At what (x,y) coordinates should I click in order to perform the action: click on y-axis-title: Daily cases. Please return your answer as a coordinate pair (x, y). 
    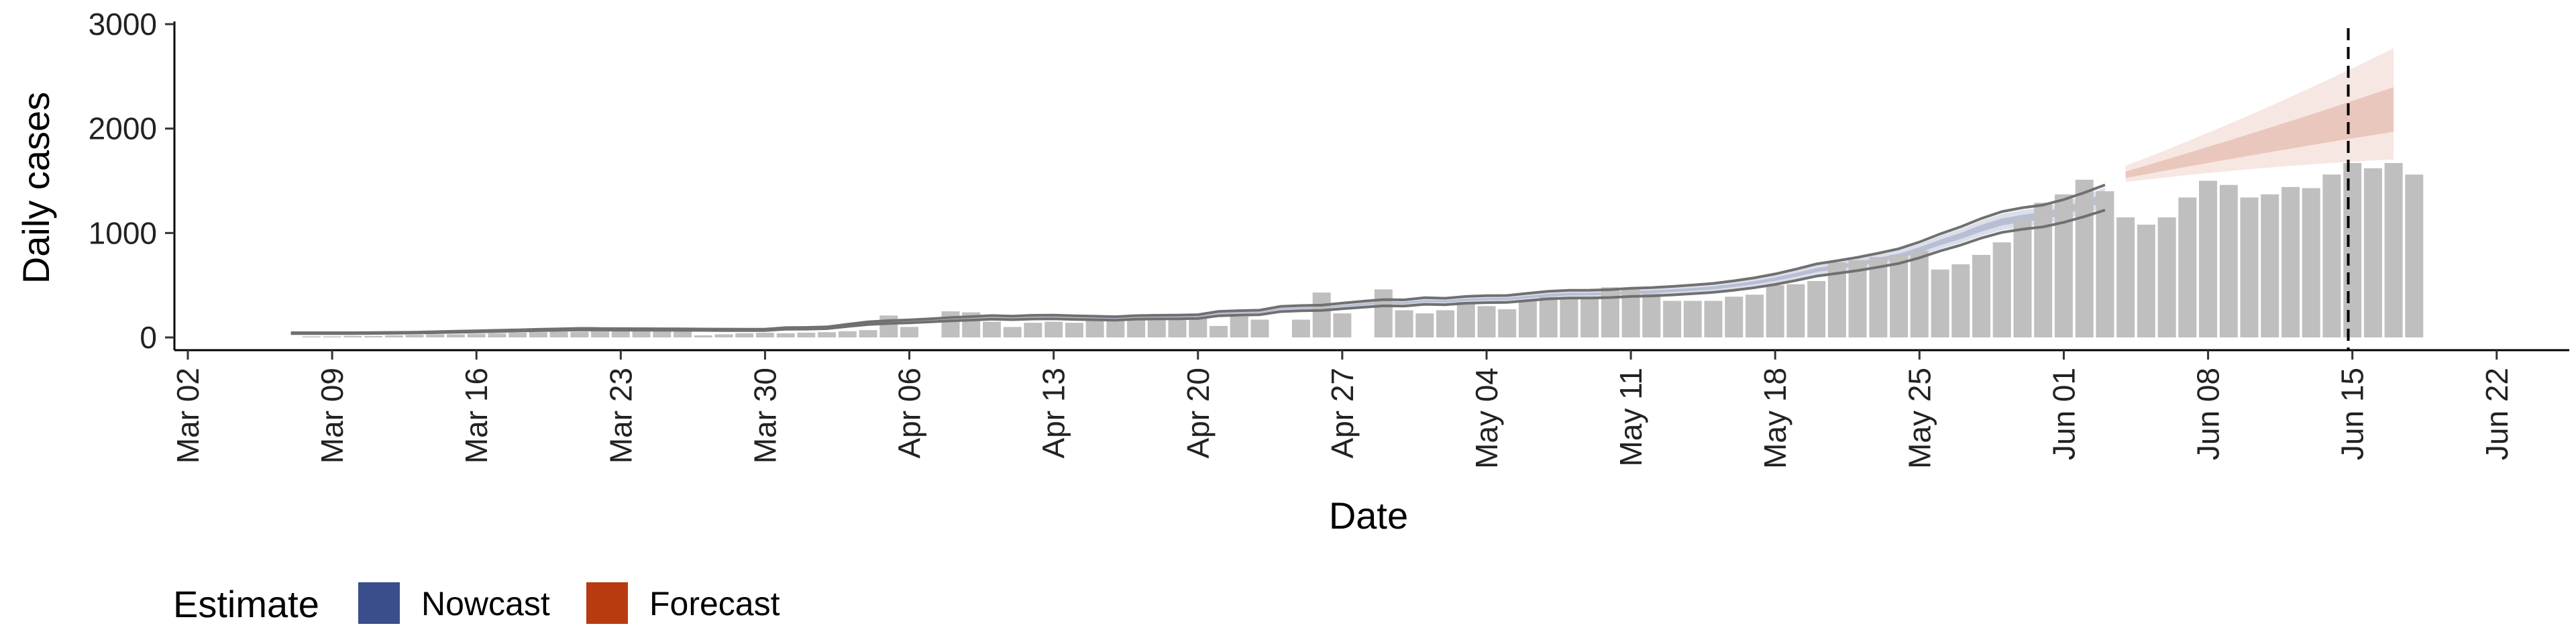
    Looking at the image, I should click on (36, 188).